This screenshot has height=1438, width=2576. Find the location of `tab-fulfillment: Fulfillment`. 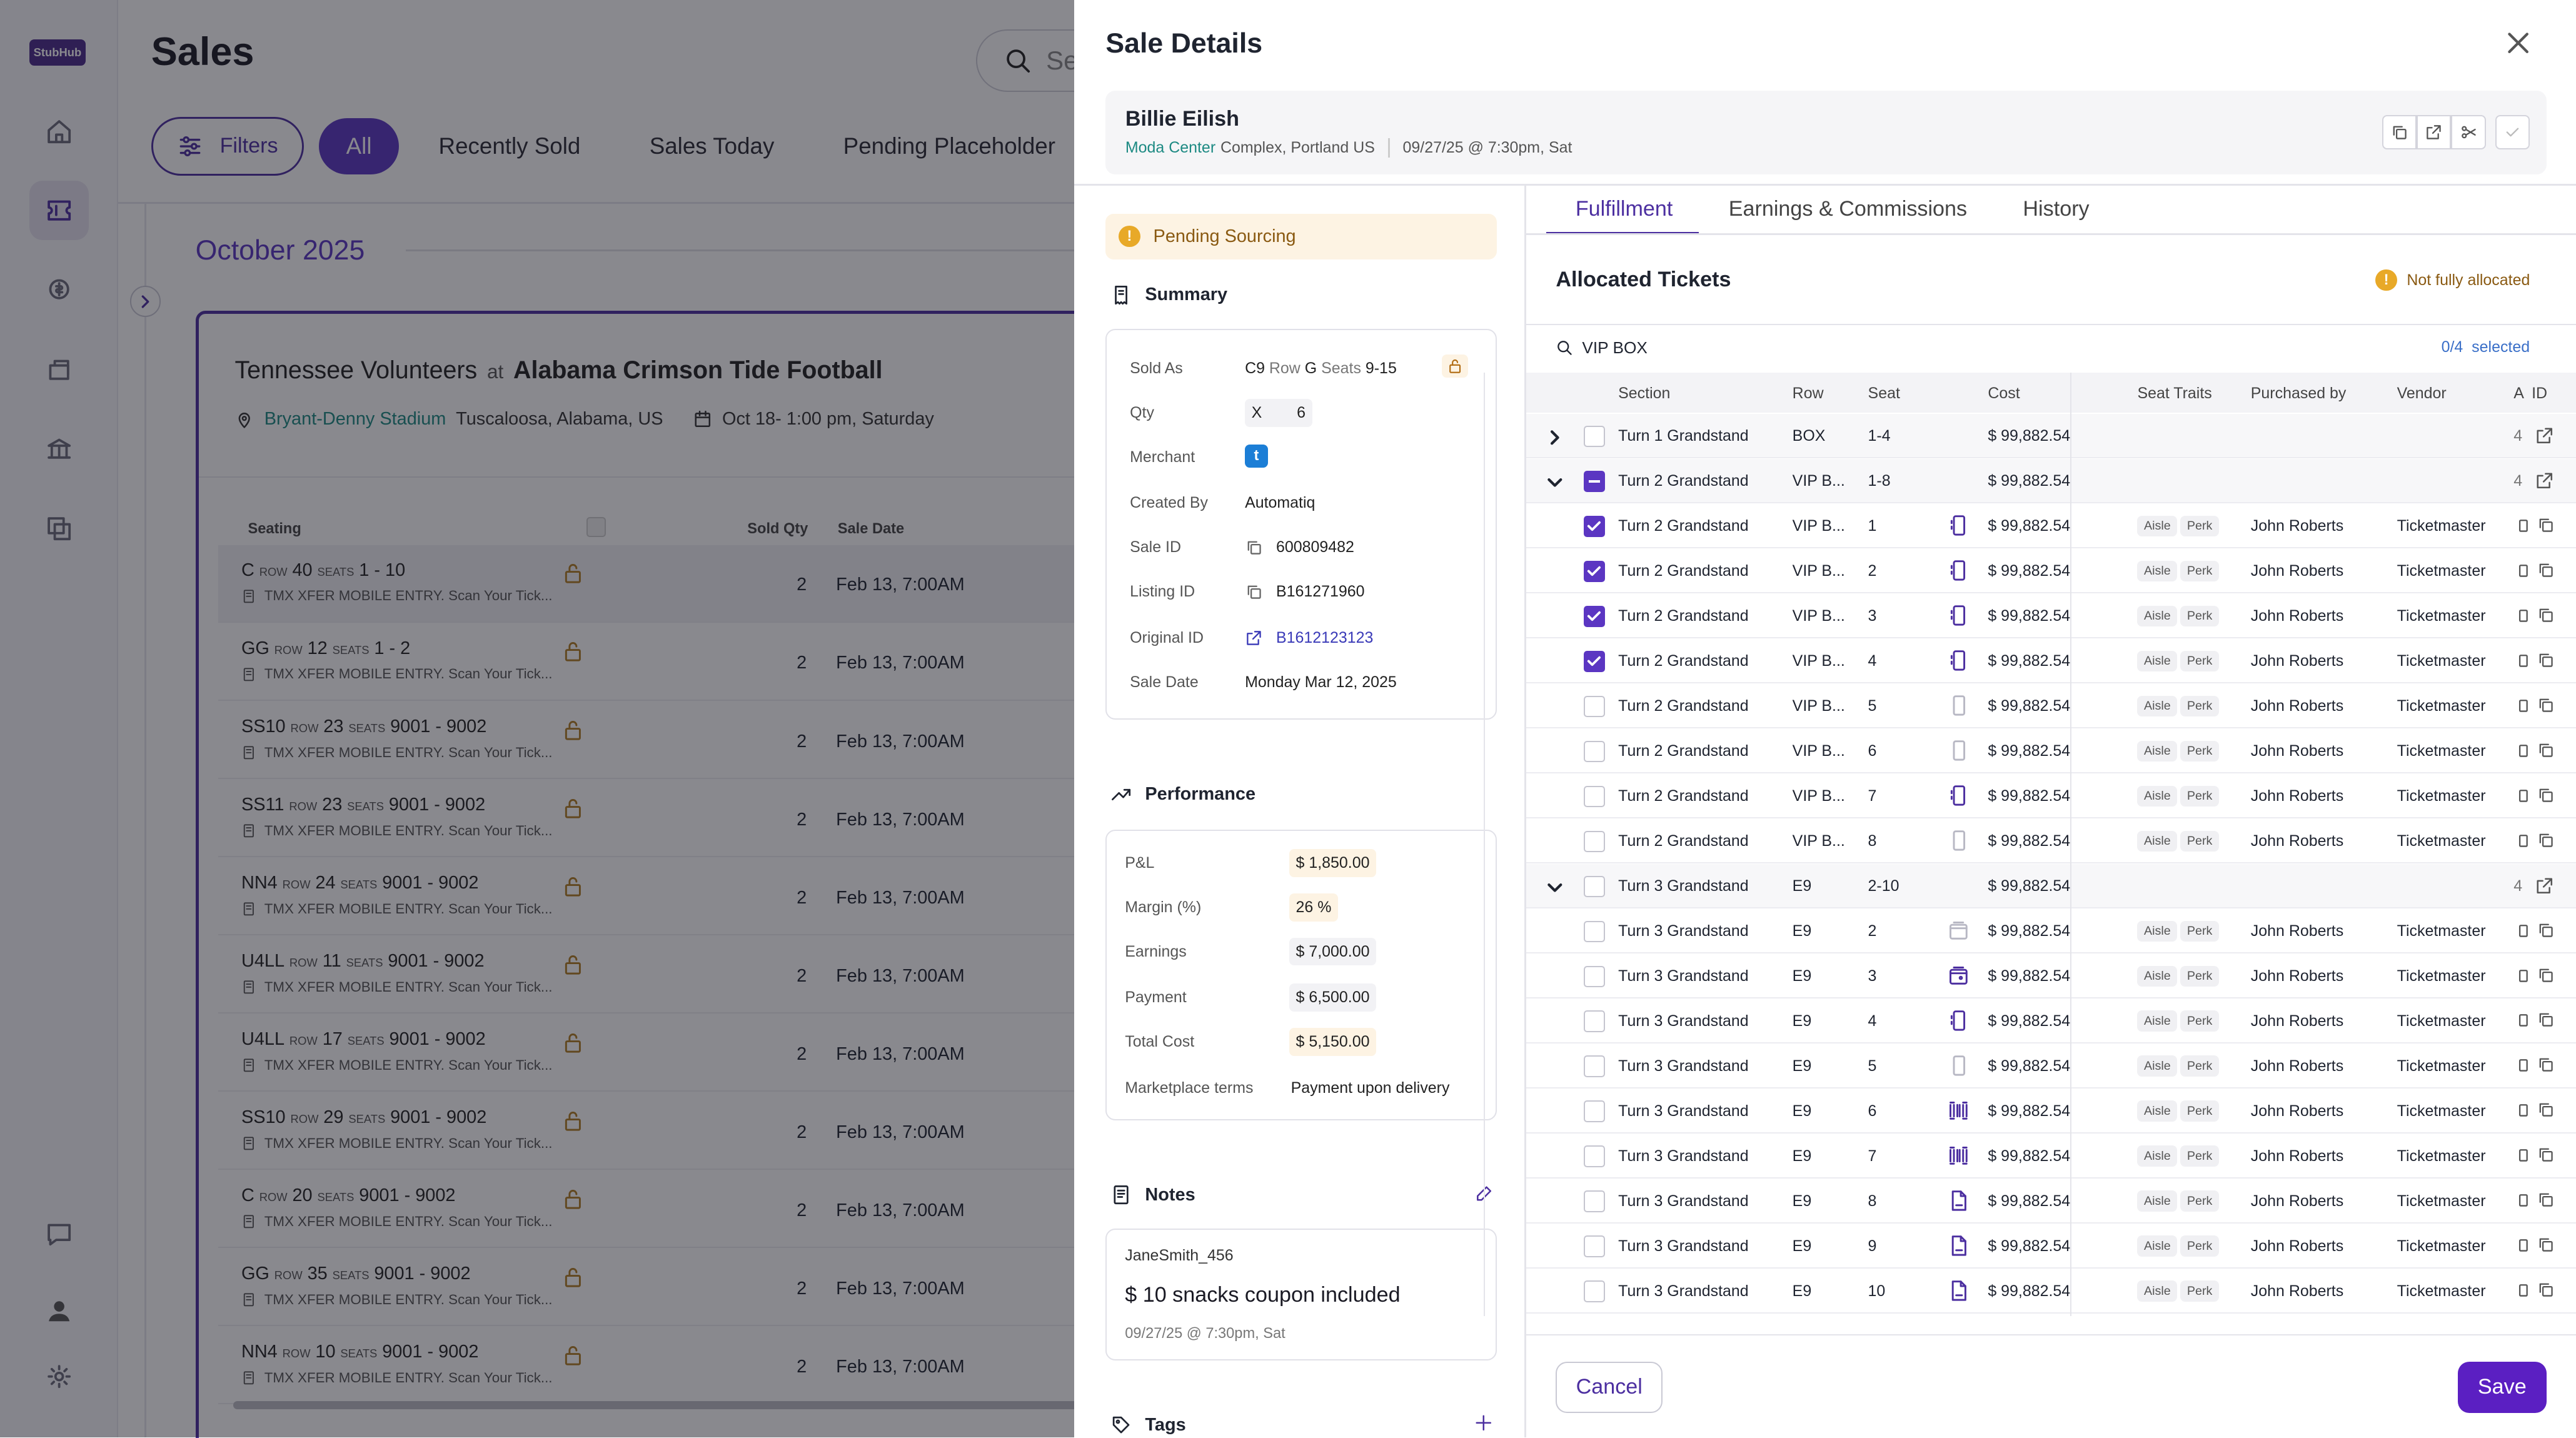

tab-fulfillment: Fulfillment is located at coordinates (1622, 210).